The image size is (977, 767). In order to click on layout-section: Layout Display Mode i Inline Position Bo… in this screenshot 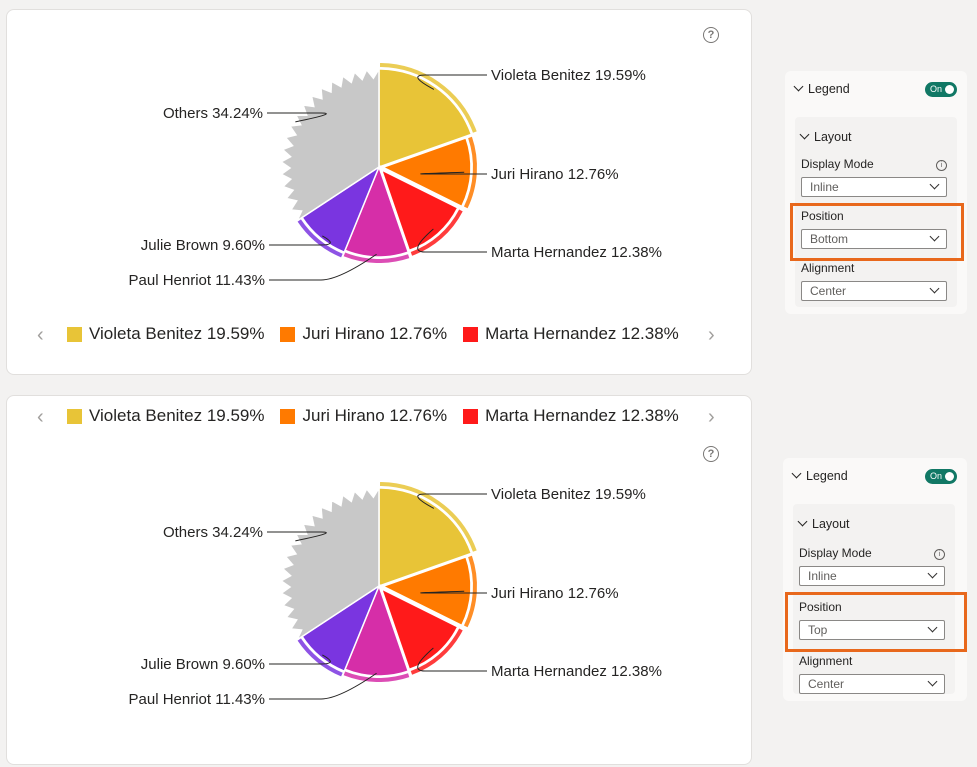, I will do `click(876, 212)`.